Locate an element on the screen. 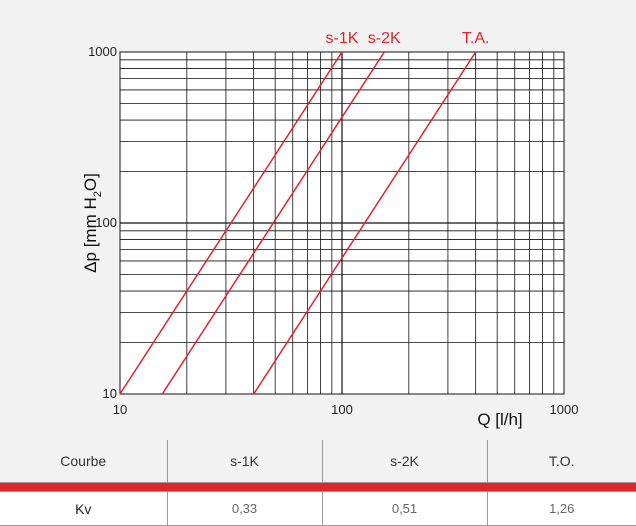 This screenshot has width=636, height=526. y-axis-title-main: Δp [mm H is located at coordinates (90, 235).